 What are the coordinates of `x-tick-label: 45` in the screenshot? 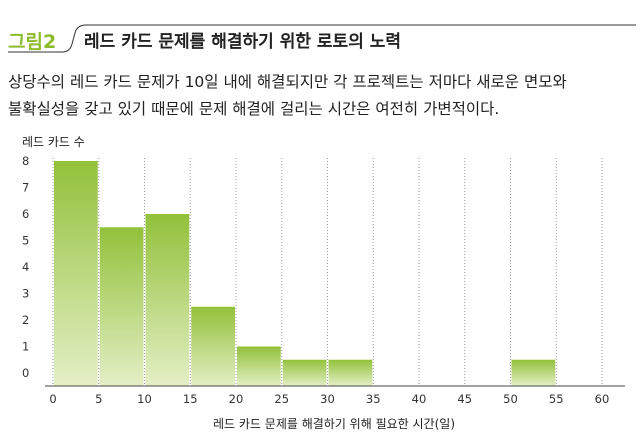 It's located at (464, 399).